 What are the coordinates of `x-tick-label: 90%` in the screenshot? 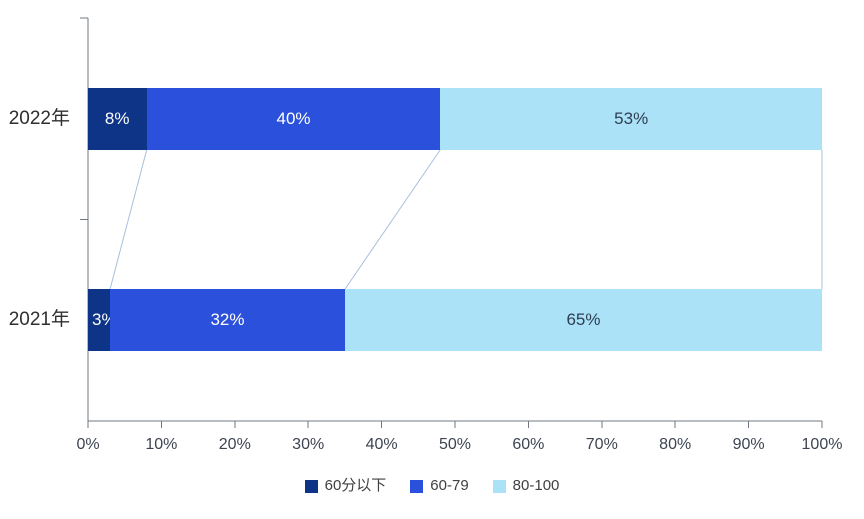 It's located at (748, 444).